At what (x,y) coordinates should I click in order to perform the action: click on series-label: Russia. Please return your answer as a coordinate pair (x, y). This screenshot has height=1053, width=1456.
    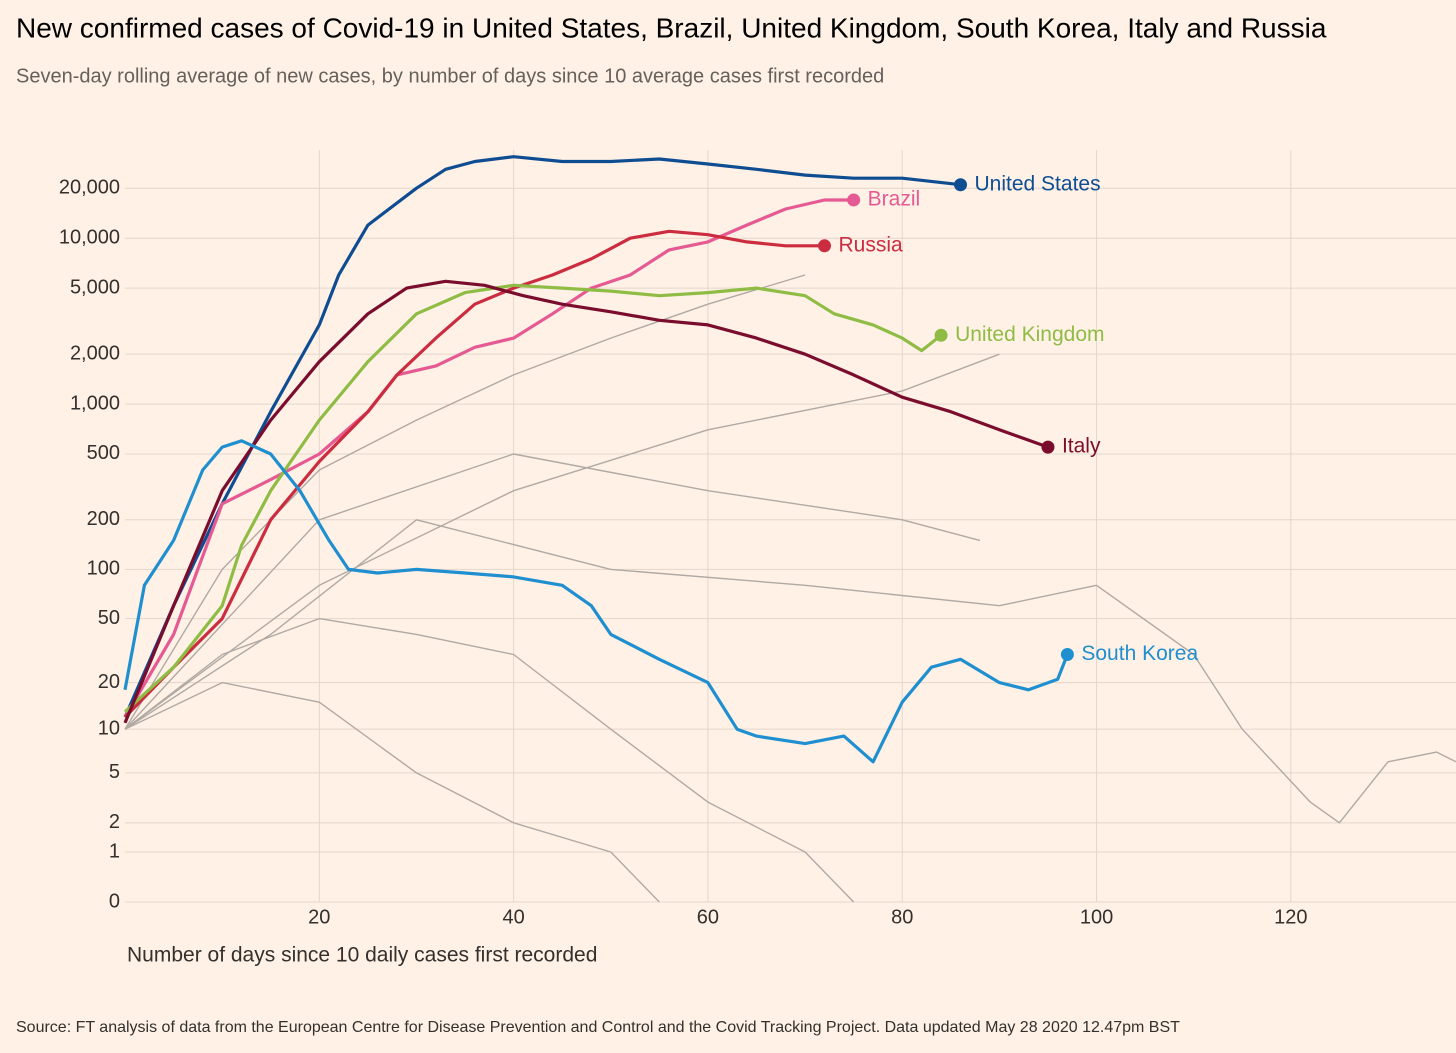
    Looking at the image, I should click on (871, 244).